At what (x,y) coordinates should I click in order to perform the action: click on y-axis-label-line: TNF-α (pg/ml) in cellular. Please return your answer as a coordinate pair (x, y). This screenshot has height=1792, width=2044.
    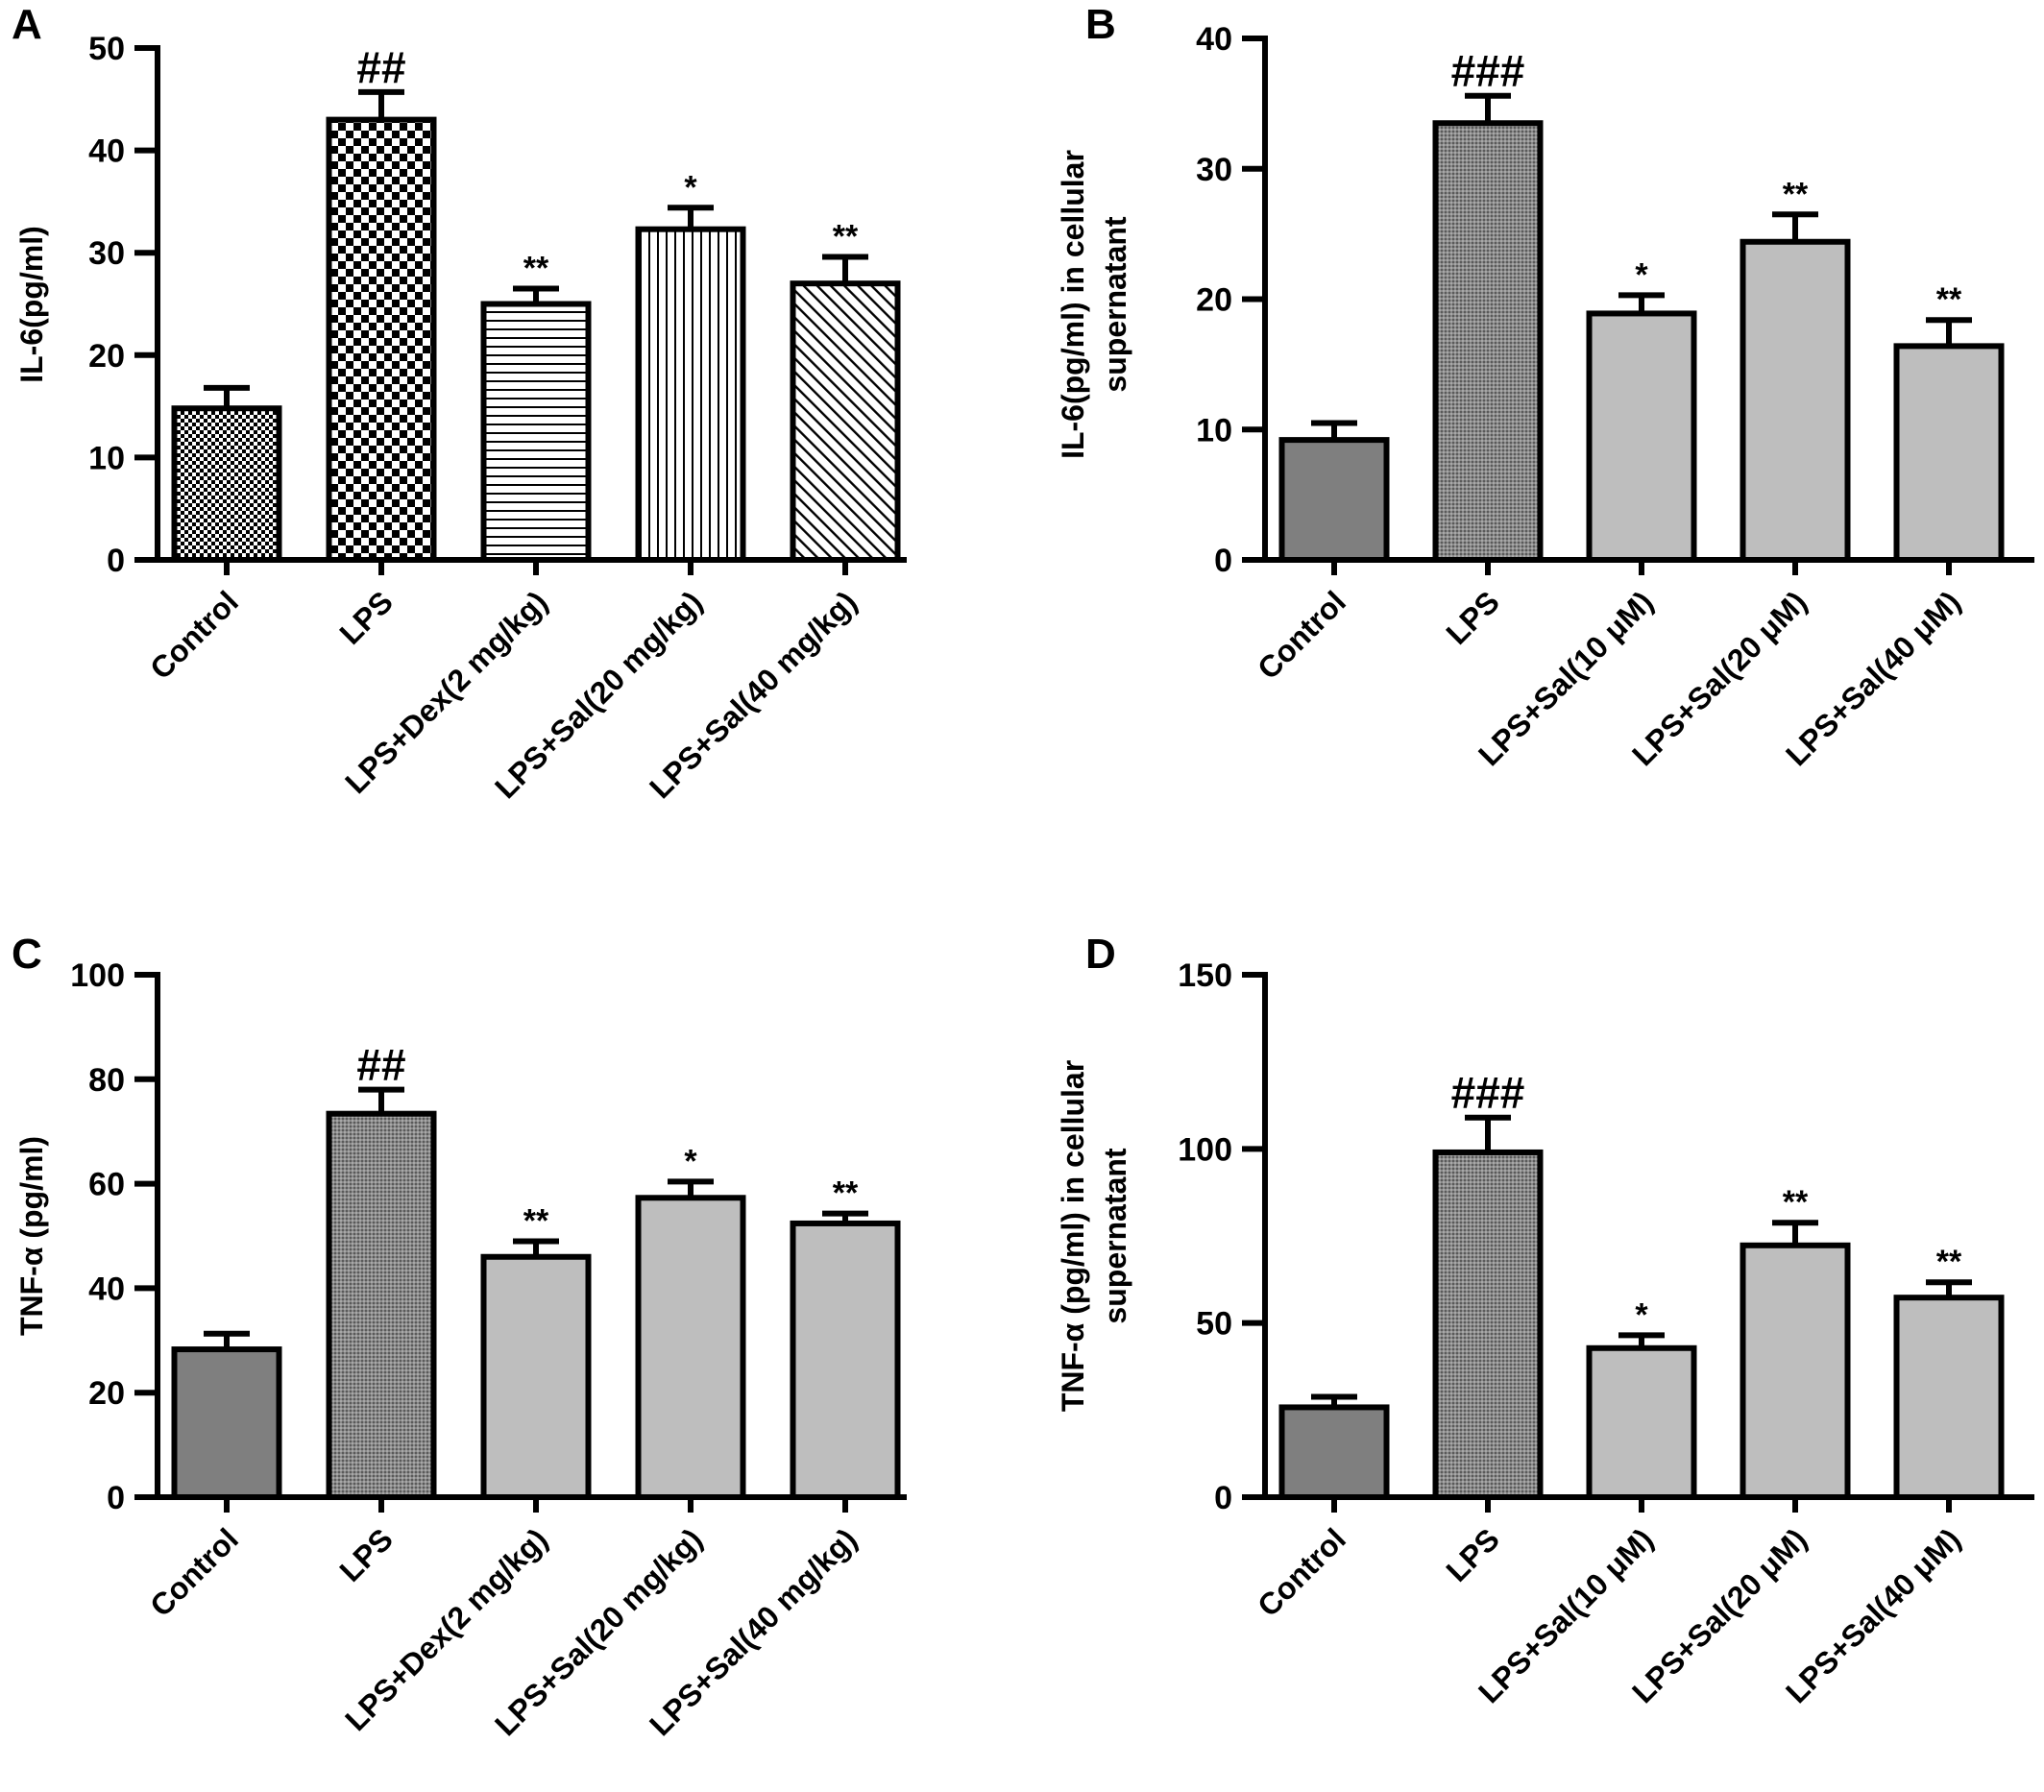
    Looking at the image, I should click on (1073, 1236).